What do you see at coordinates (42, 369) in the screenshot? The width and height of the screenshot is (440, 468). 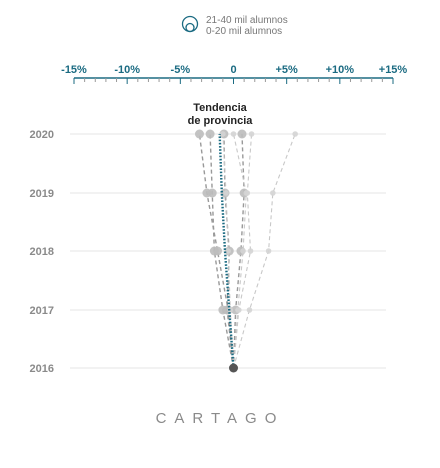 I see `year-label: 2016` at bounding box center [42, 369].